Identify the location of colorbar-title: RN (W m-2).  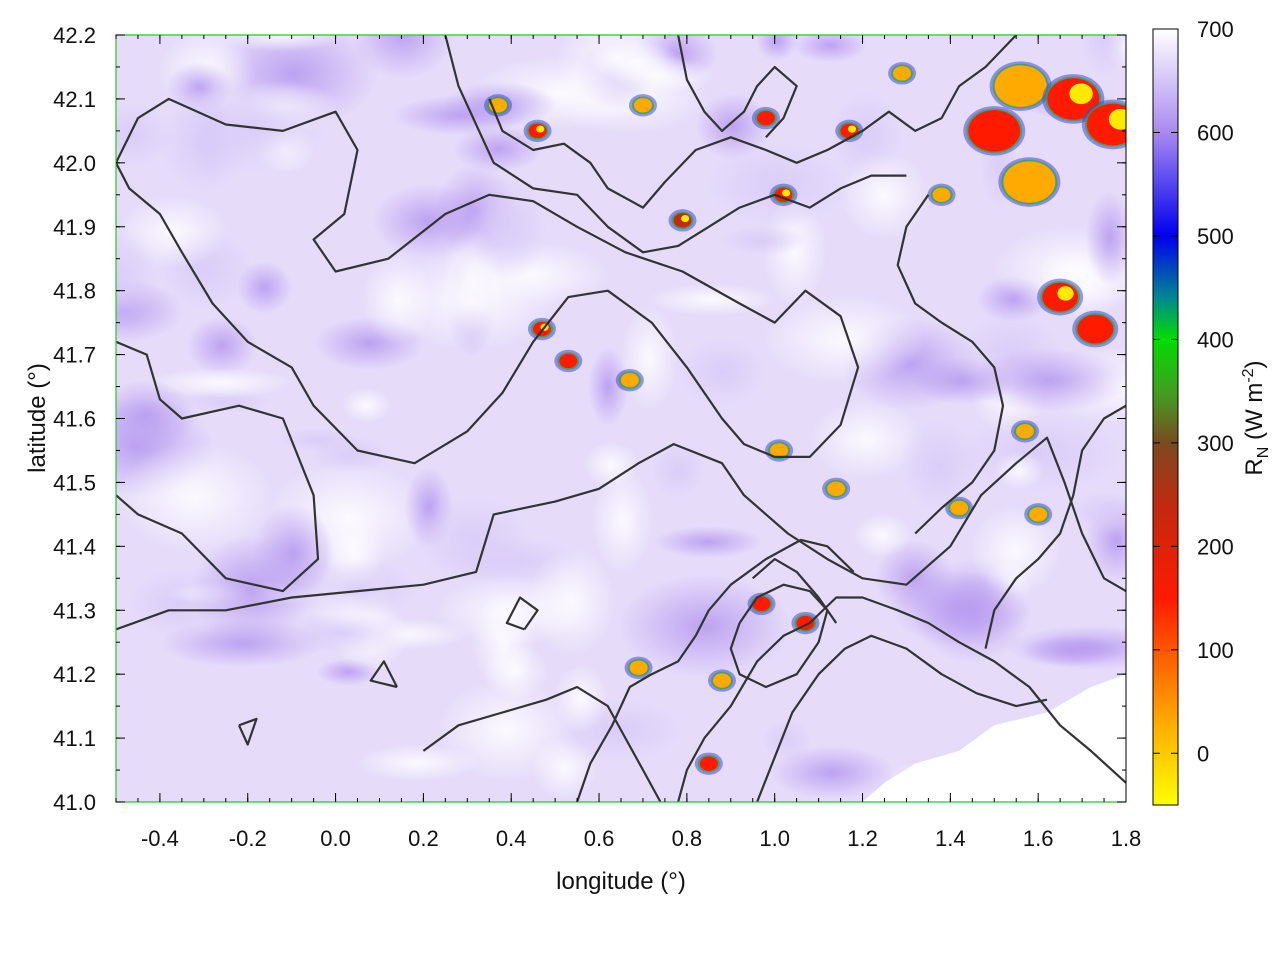
(1256, 417).